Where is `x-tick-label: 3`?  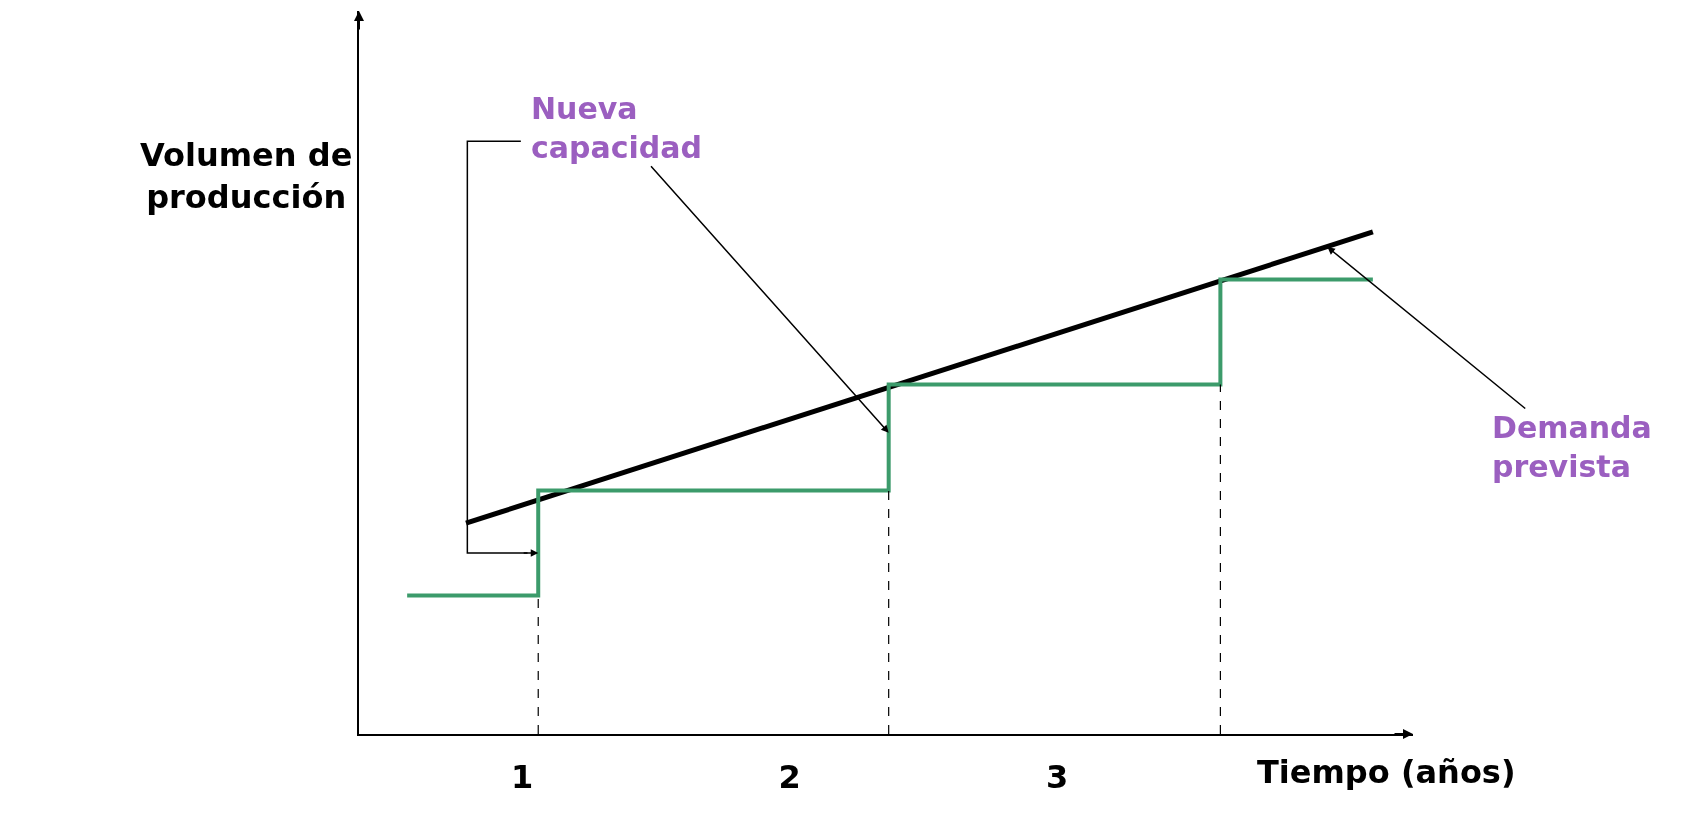 x-tick-label: 3 is located at coordinates (1057, 777).